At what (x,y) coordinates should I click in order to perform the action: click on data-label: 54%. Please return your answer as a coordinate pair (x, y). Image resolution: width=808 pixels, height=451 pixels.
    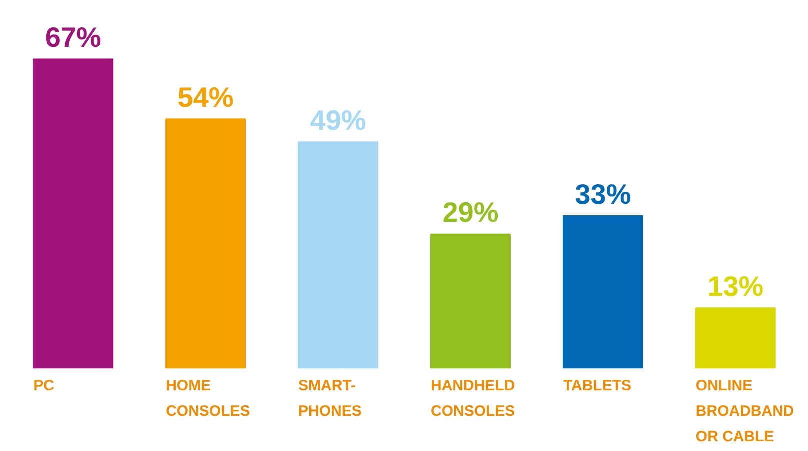
    Looking at the image, I should click on (206, 97).